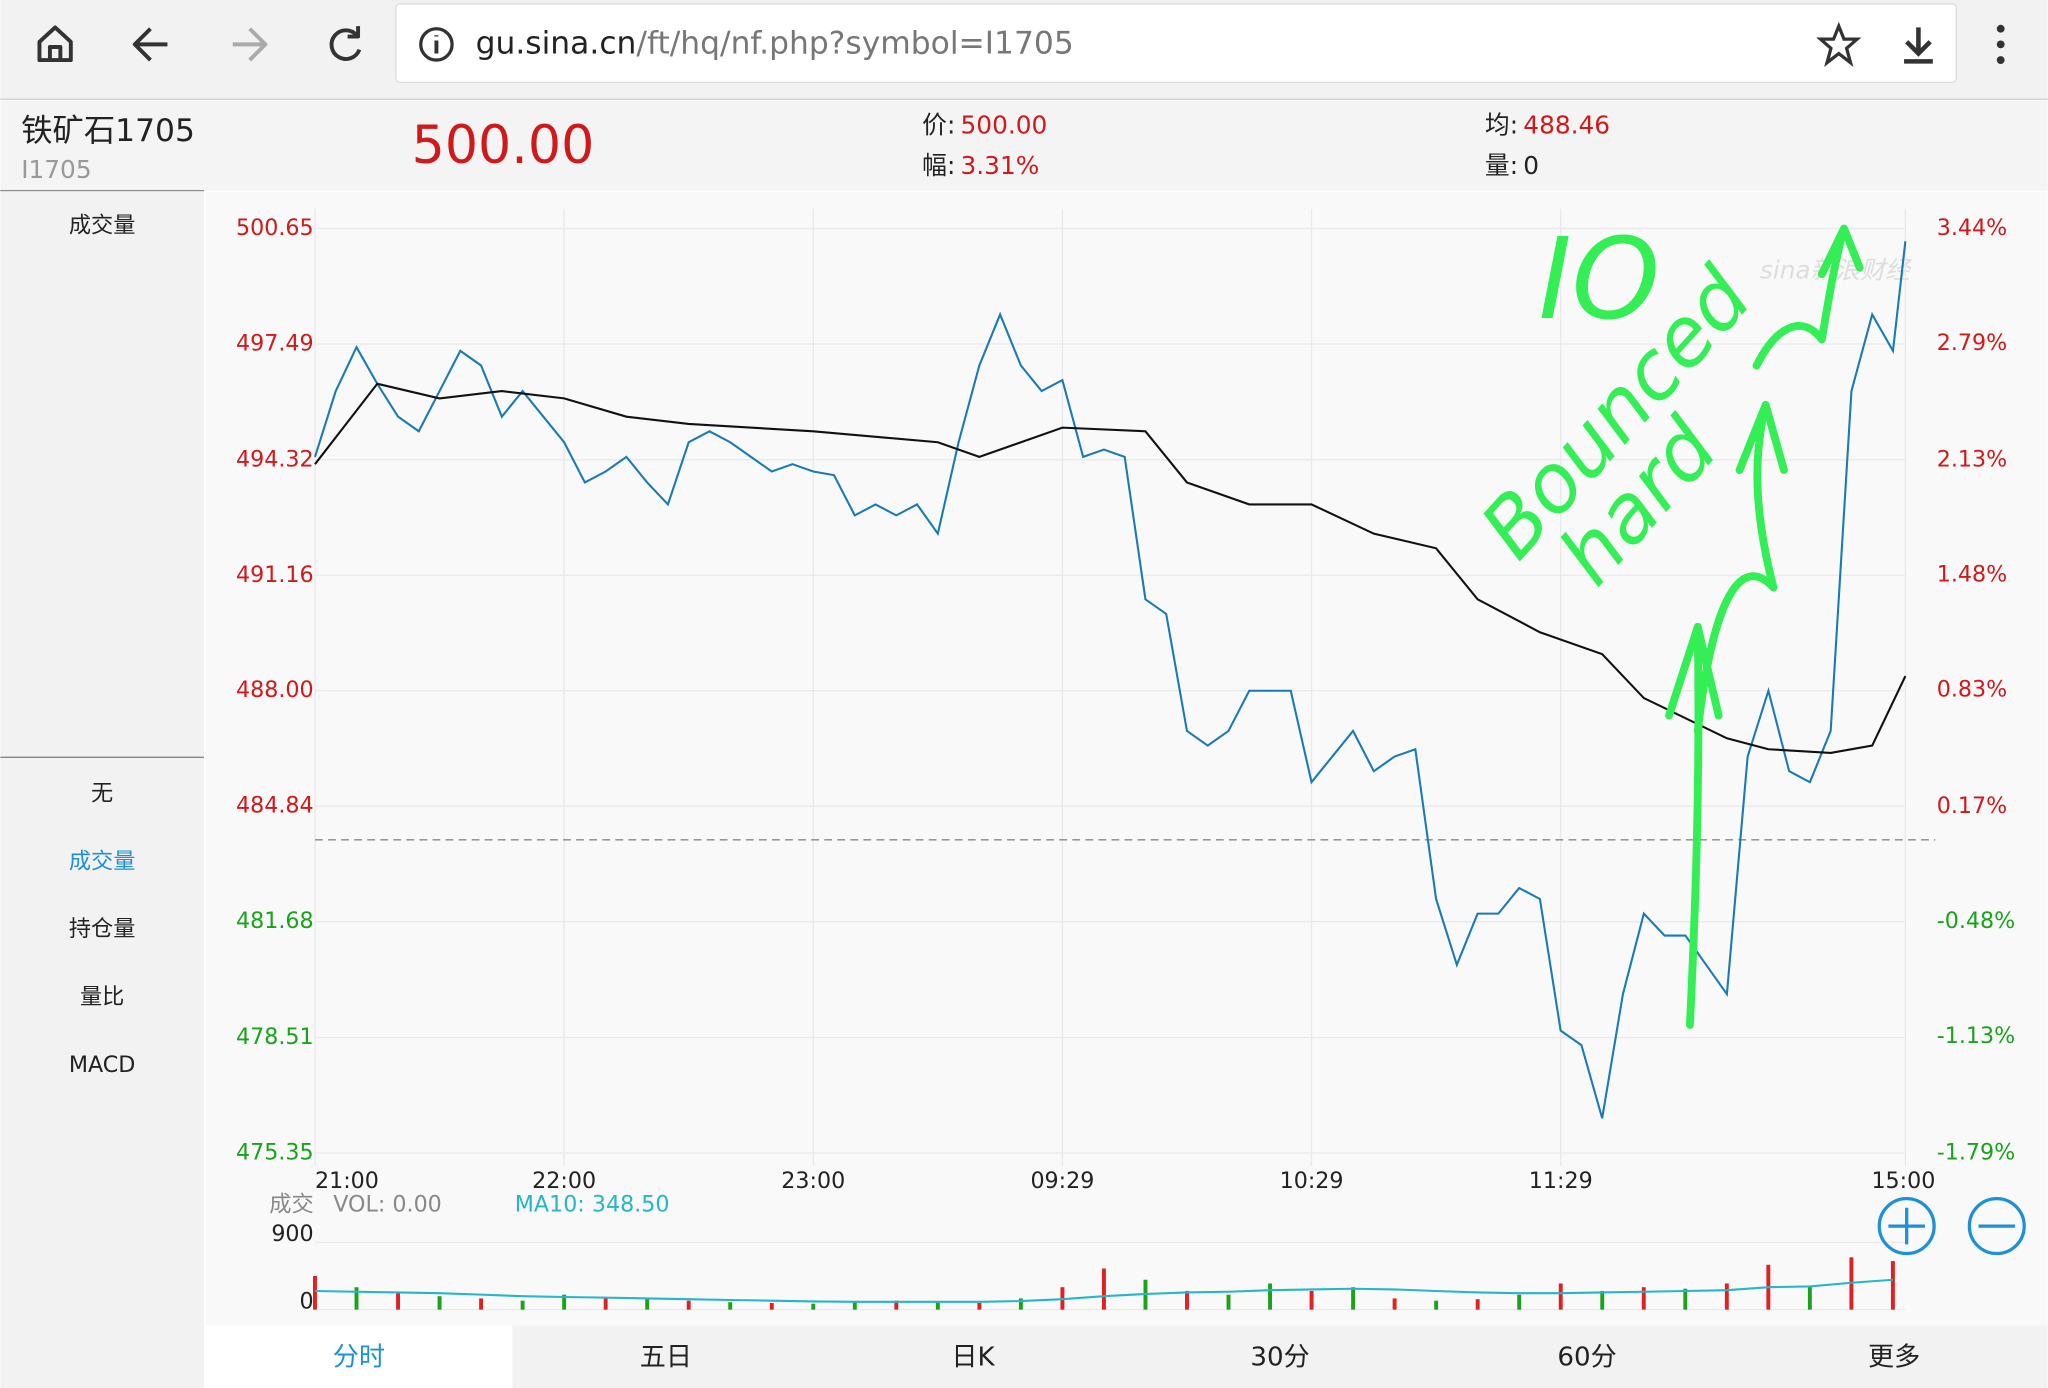 The height and width of the screenshot is (1388, 2048). I want to click on back-button, so click(150, 44).